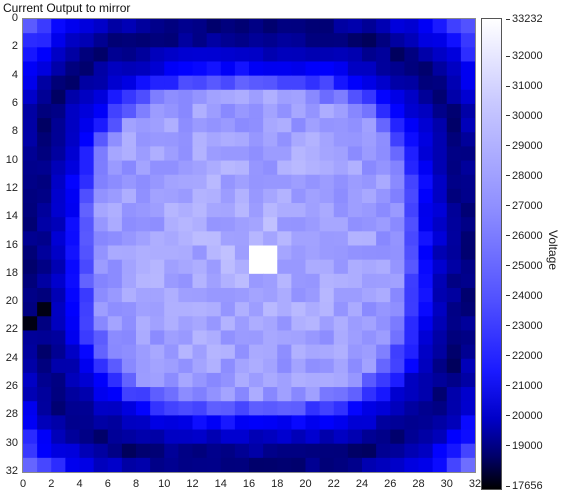 The height and width of the screenshot is (499, 564). Describe the element at coordinates (524, 236) in the screenshot. I see `colorbar-tick-label: 26000` at that location.